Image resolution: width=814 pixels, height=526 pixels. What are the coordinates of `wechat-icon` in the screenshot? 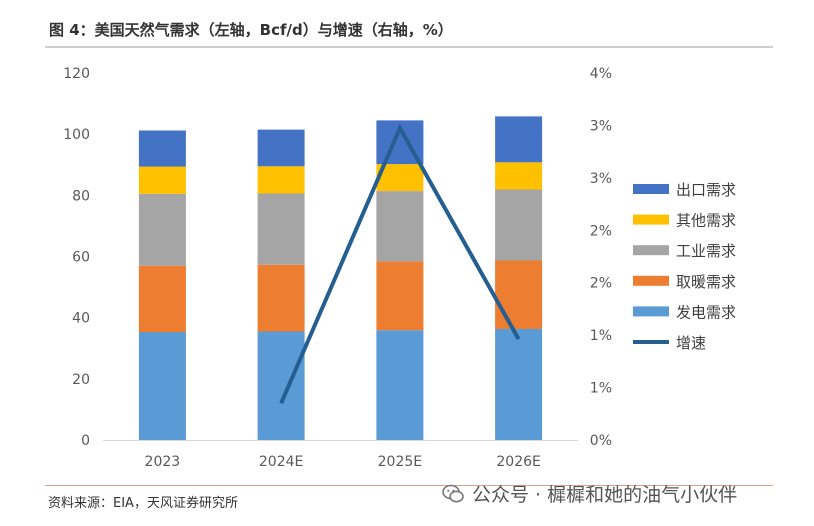 It's located at (453, 493).